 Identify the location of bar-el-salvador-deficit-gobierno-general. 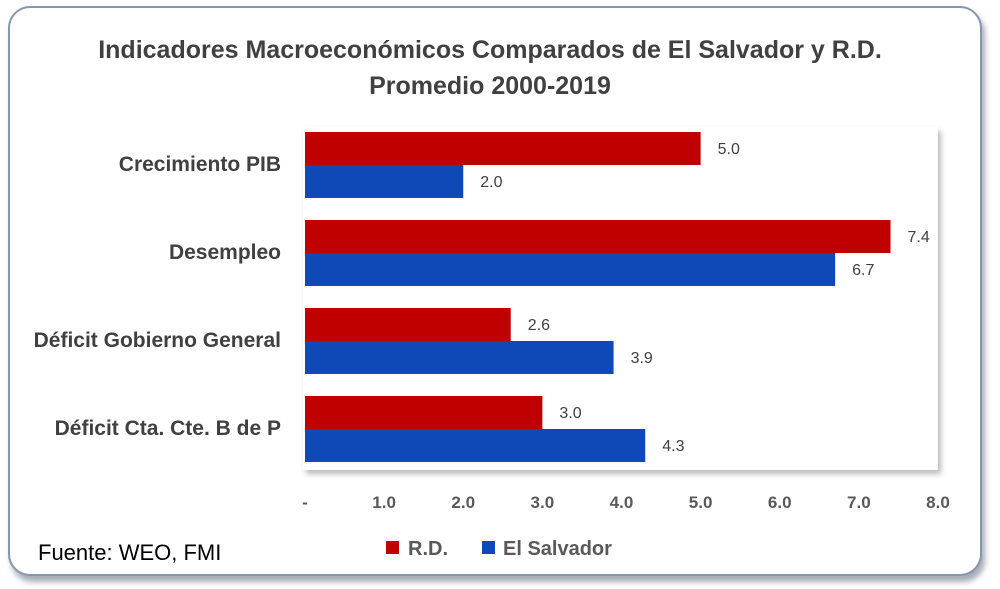
(459, 357).